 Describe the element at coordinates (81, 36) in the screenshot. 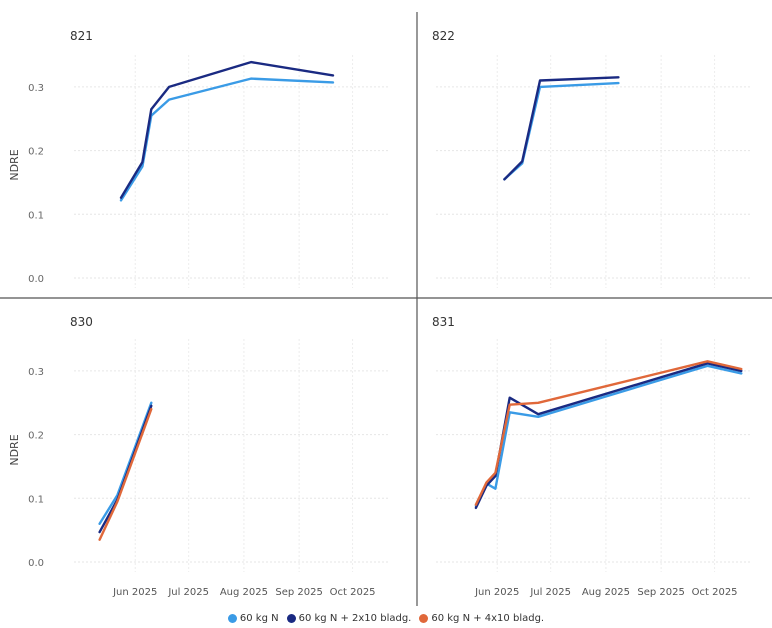

I see `panel-title-821: 821` at that location.